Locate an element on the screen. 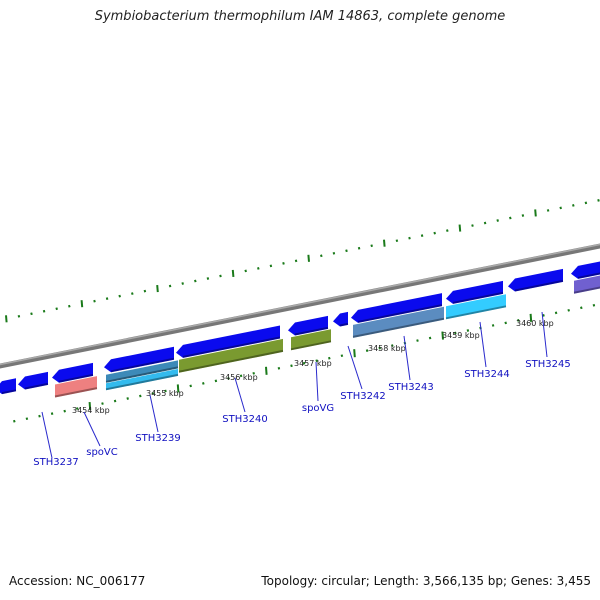 The width and height of the screenshot is (600, 600). forward-gene-10-shade is located at coordinates (588, 275).